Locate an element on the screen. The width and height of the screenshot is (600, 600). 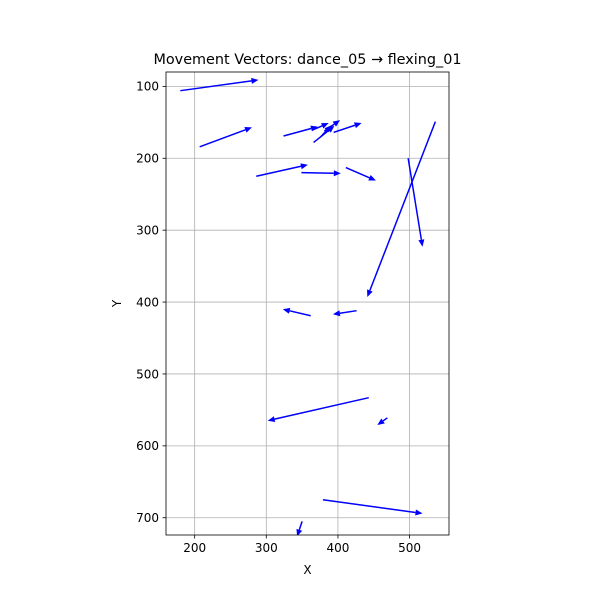
x-axis-label: X is located at coordinates (307, 570).